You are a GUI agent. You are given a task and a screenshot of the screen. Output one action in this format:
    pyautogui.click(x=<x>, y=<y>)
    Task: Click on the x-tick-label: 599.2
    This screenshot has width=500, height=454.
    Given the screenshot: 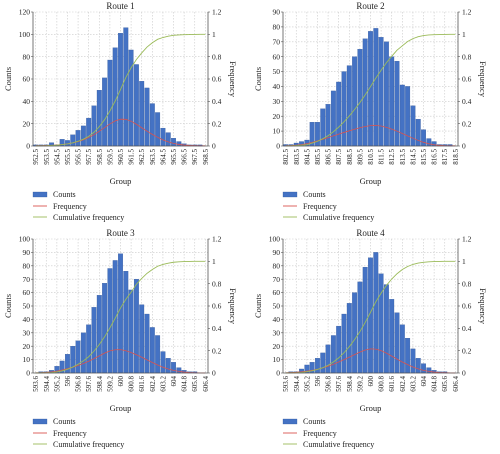 What is the action you would take?
    pyautogui.click(x=110, y=384)
    